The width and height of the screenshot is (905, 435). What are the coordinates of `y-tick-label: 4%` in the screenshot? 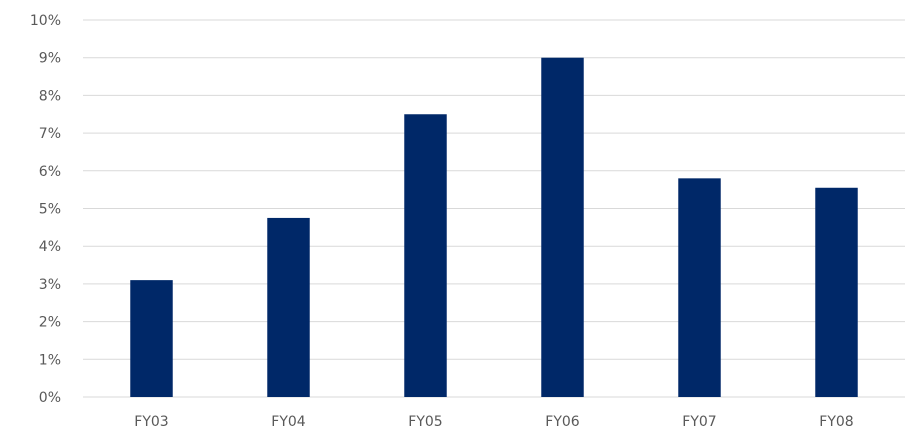 It's located at (50, 247).